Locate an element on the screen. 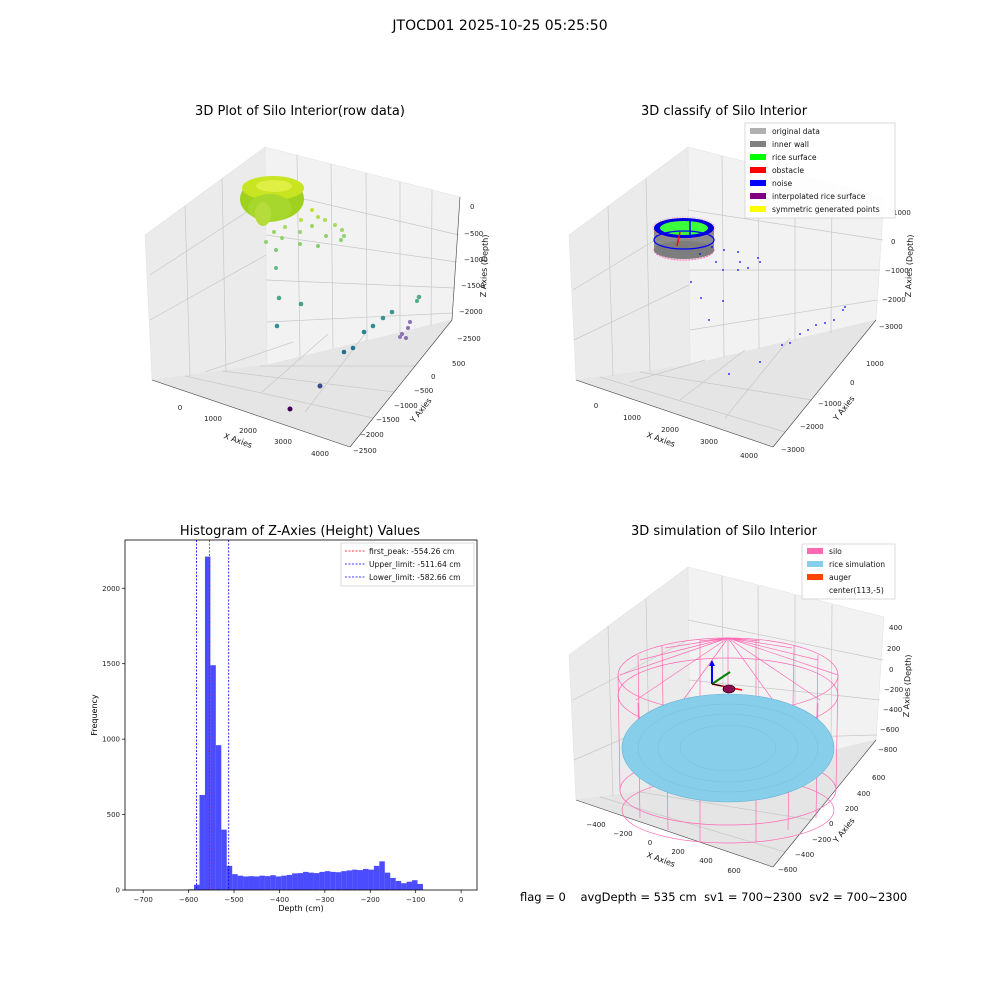 This screenshot has height=1000, width=1000. histogram-bars is located at coordinates (305, 723).